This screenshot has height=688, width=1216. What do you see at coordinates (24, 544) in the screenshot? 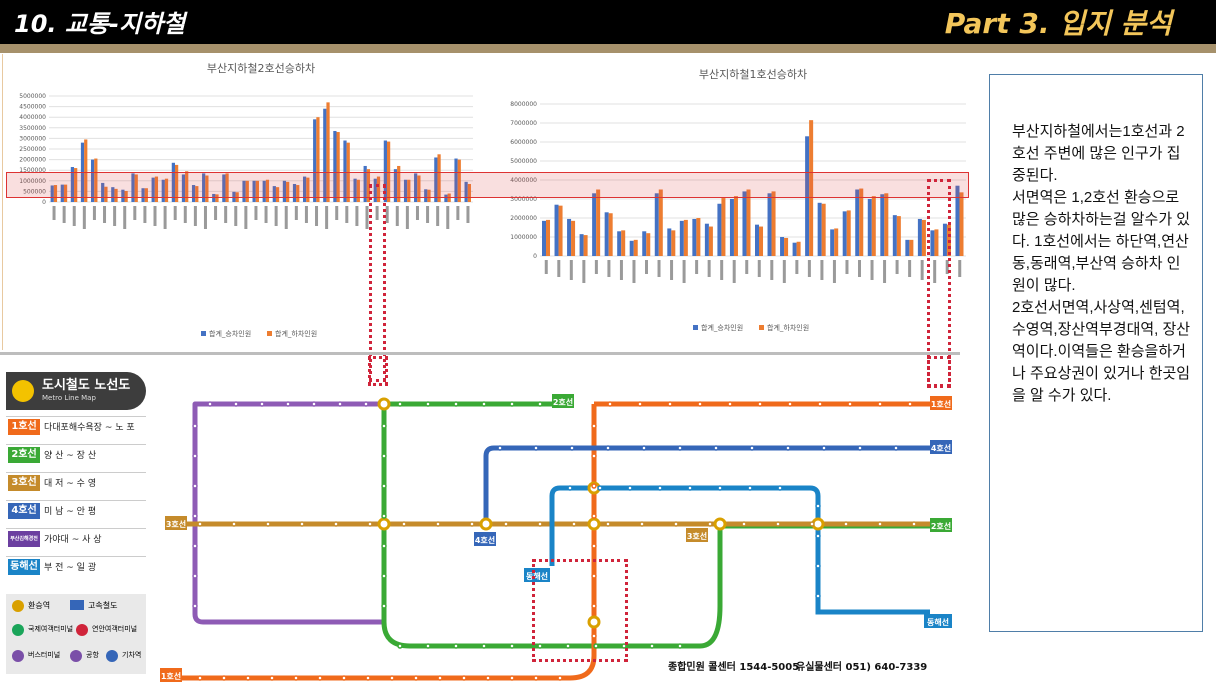
I see `bgl-badge: 부산김해경전철` at bounding box center [24, 544].